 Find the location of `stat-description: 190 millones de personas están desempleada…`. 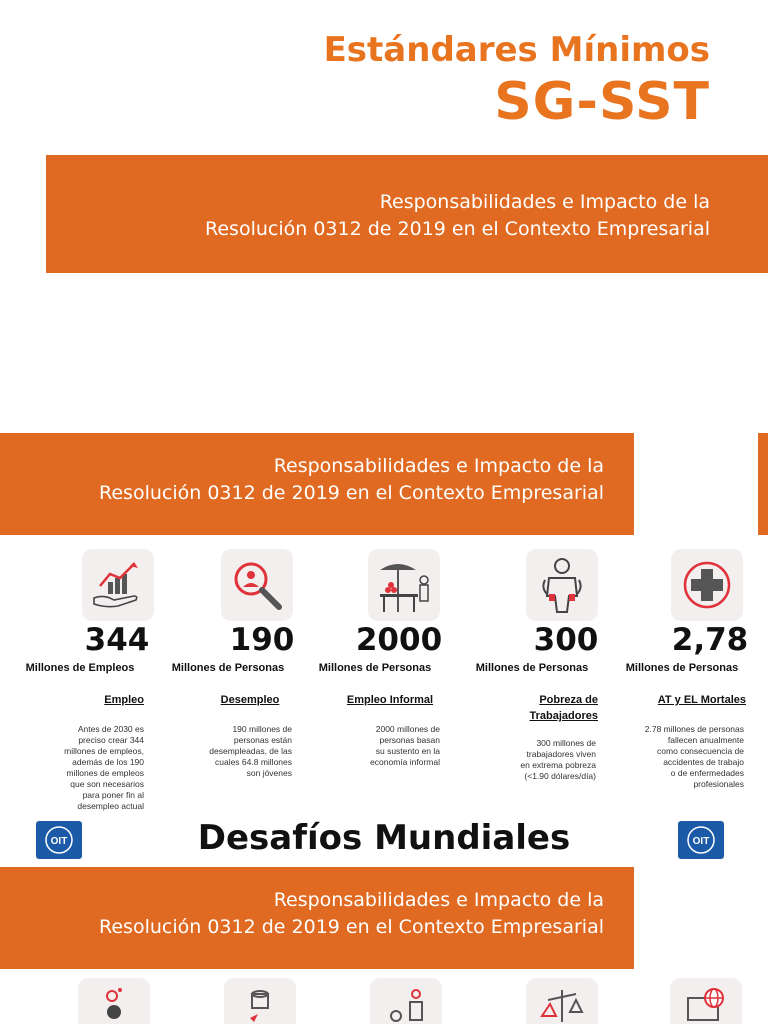

stat-description: 190 millones de personas están desempleada… is located at coordinates (250, 751).